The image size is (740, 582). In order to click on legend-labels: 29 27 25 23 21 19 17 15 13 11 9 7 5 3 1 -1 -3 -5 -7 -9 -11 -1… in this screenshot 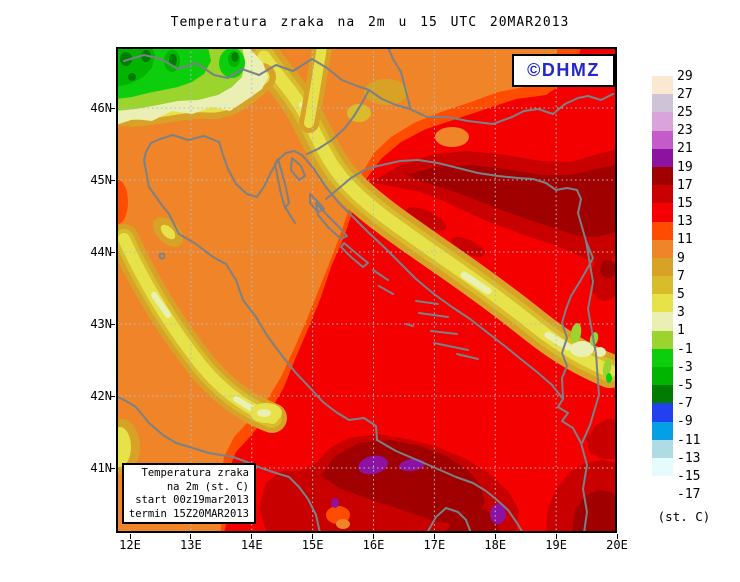, I will do `click(699, 286)`.